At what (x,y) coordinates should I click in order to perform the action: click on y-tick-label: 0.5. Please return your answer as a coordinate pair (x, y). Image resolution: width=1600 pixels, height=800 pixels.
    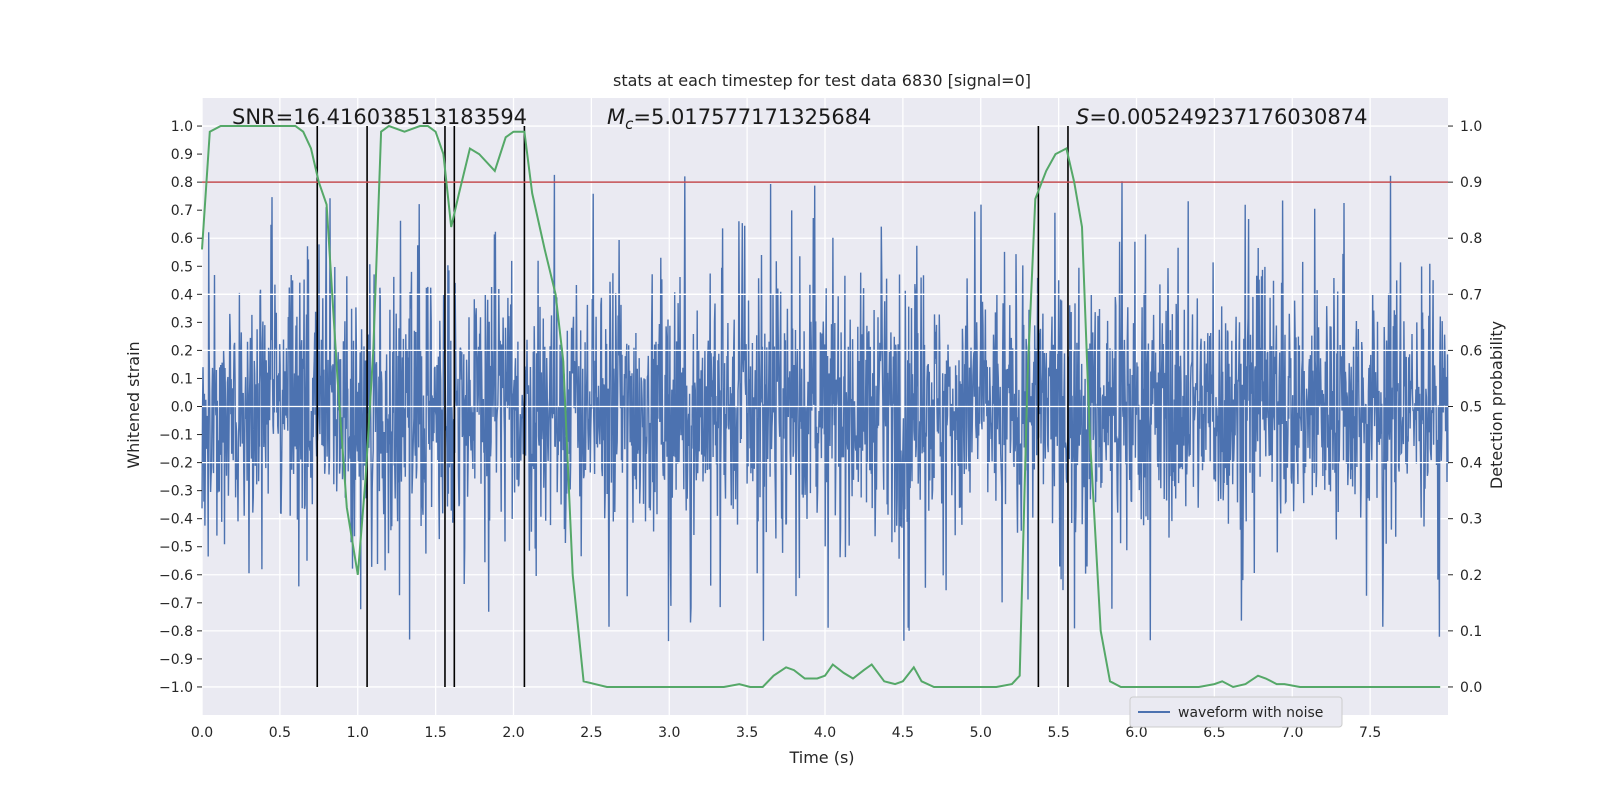
    Looking at the image, I should click on (182, 267).